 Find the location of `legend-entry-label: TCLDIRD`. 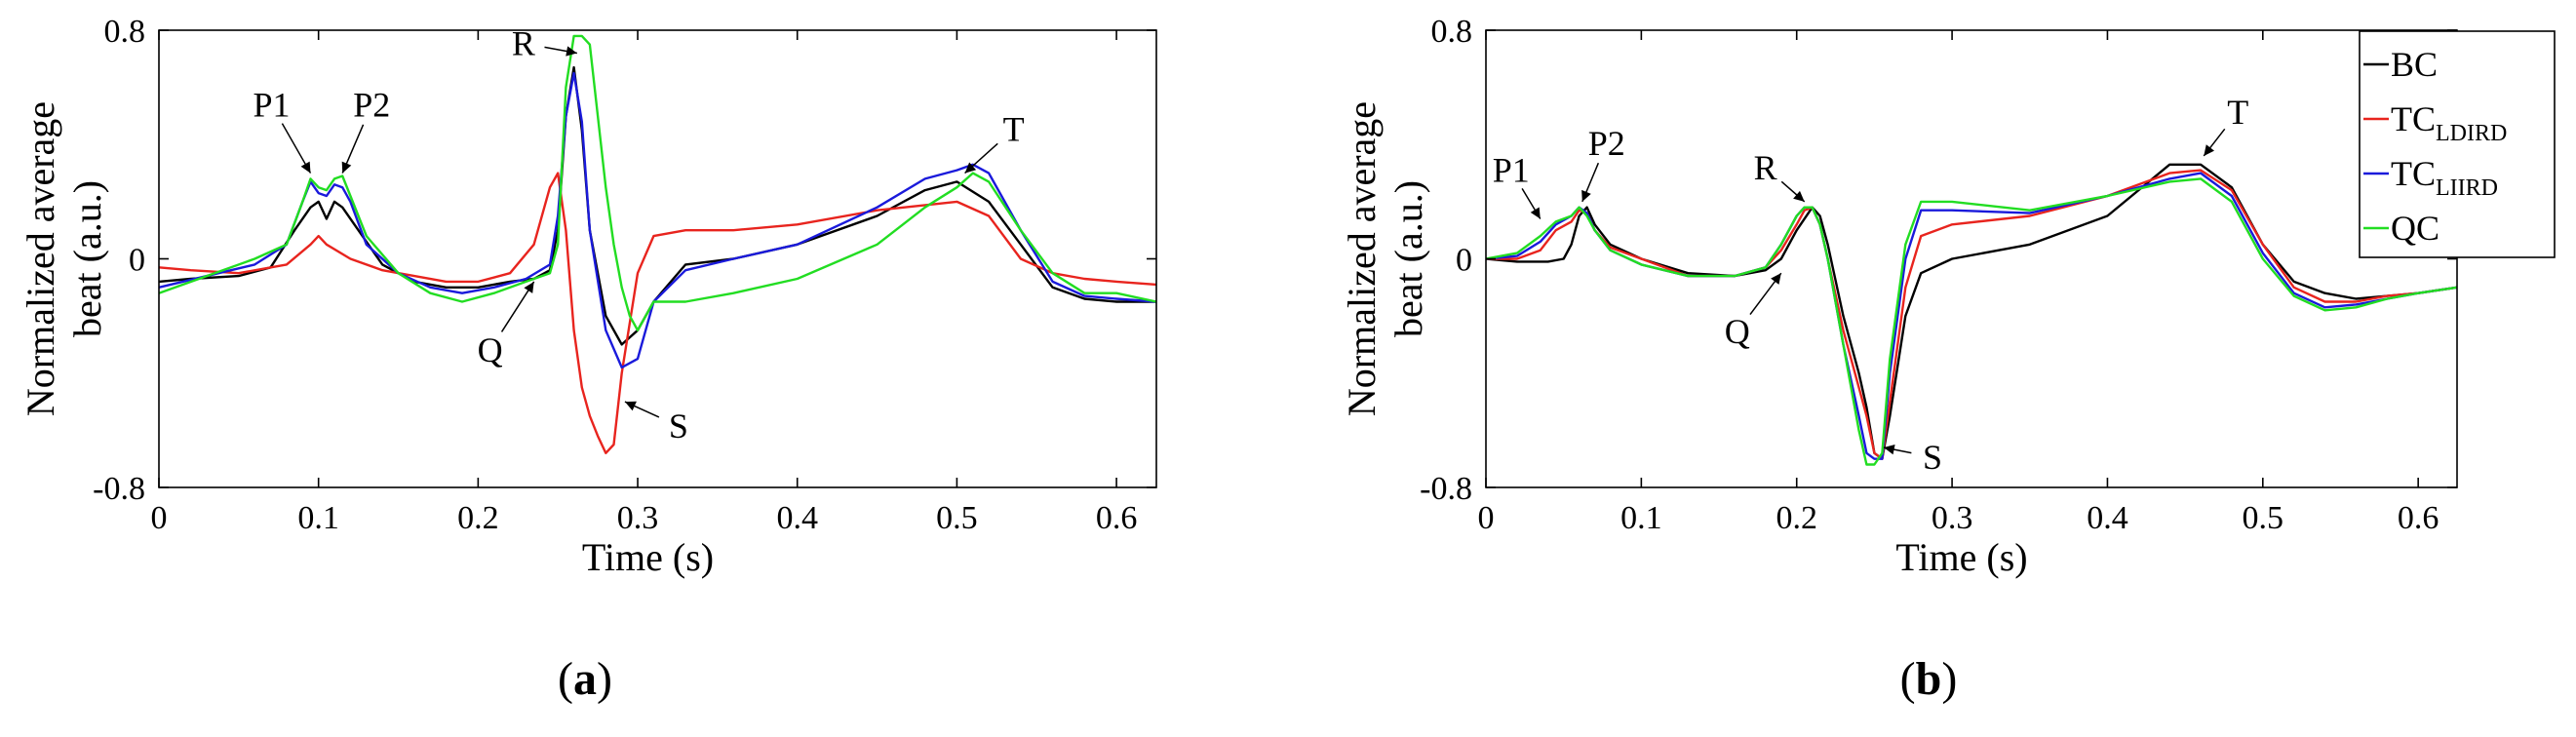

legend-entry-label: TCLDIRD is located at coordinates (2449, 123).